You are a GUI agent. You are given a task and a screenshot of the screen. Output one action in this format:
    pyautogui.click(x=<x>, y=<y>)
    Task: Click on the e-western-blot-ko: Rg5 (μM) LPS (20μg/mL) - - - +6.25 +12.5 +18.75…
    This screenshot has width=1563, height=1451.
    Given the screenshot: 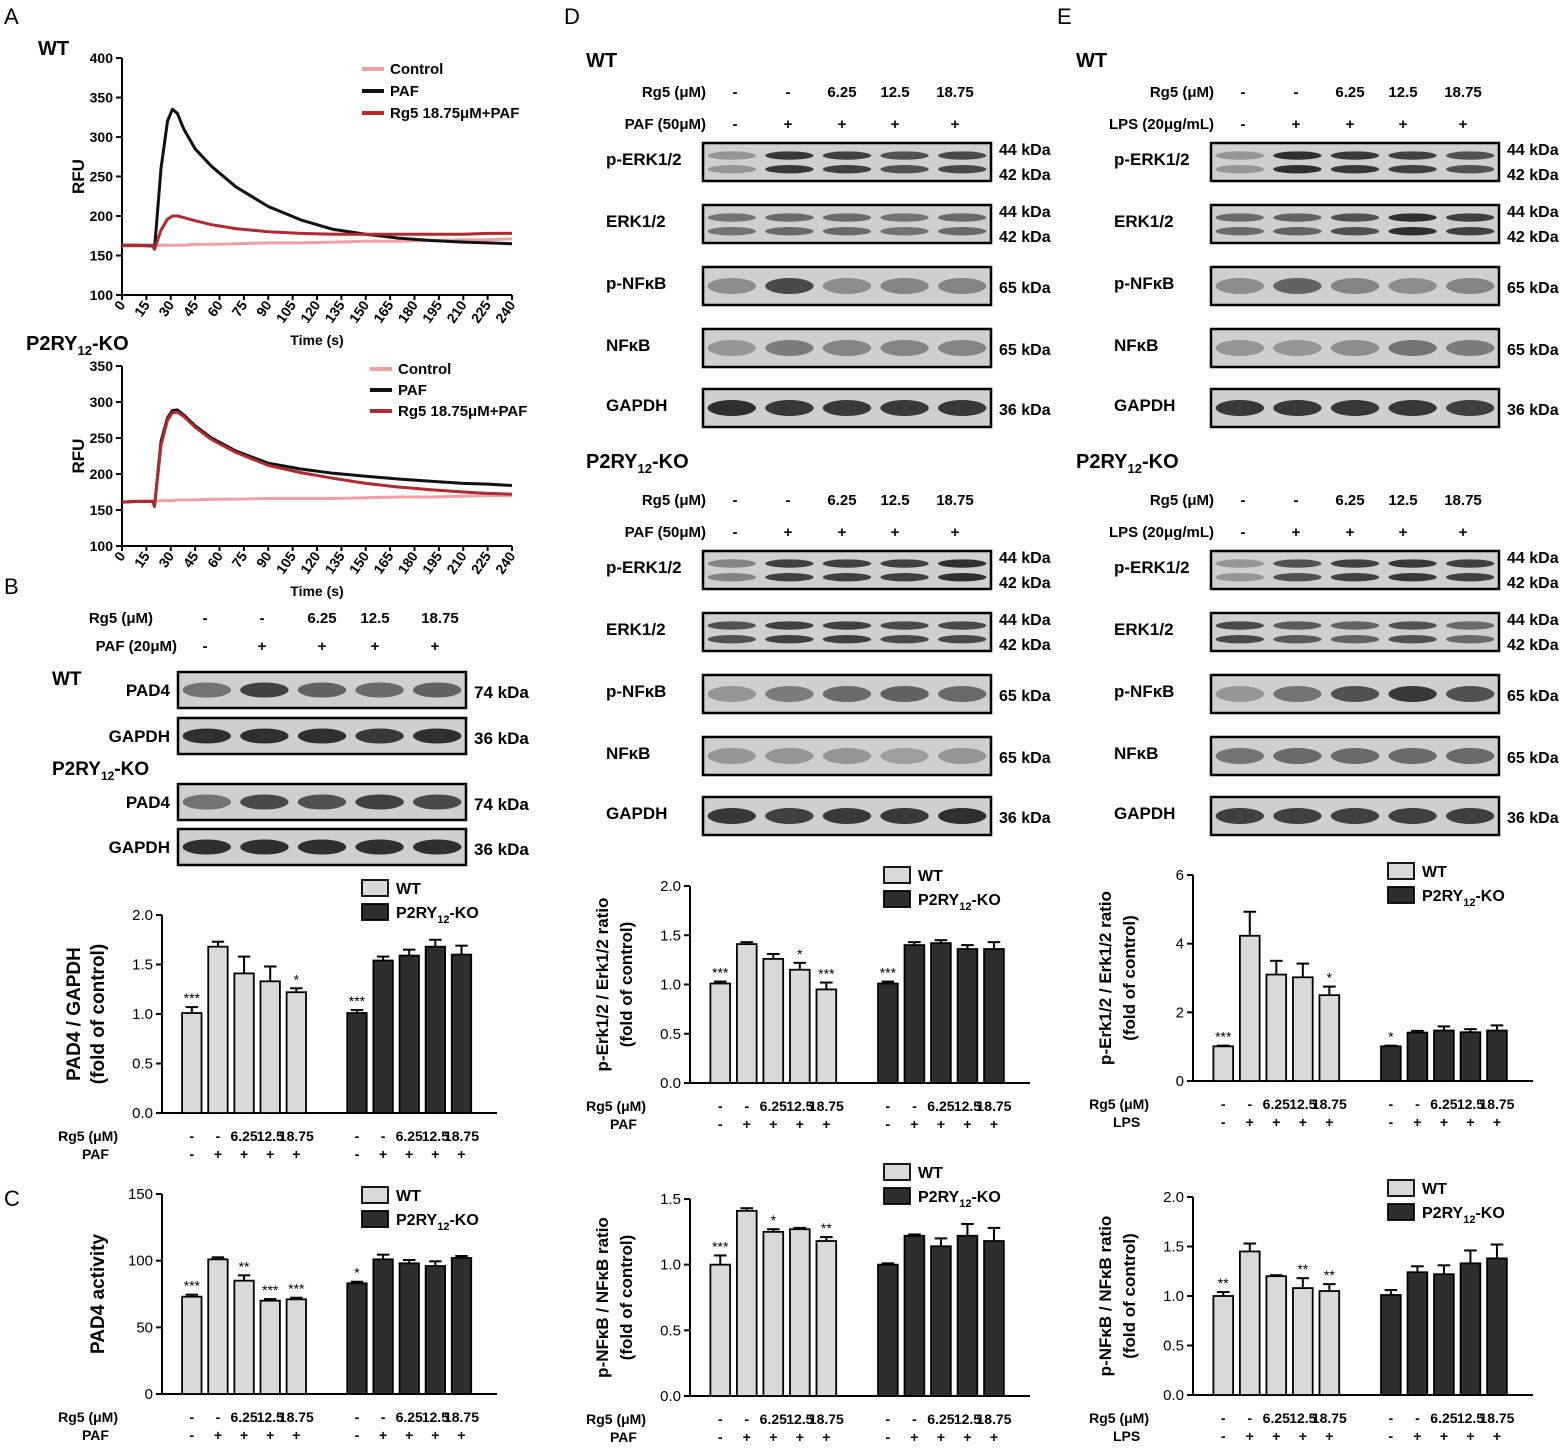 What is the action you would take?
    pyautogui.click(x=1334, y=664)
    